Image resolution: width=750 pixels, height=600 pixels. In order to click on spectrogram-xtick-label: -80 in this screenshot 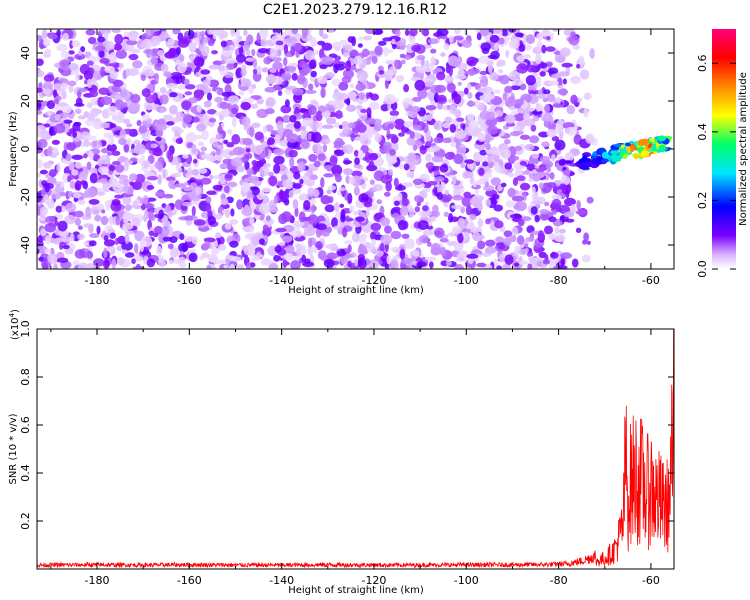, I will do `click(559, 280)`.